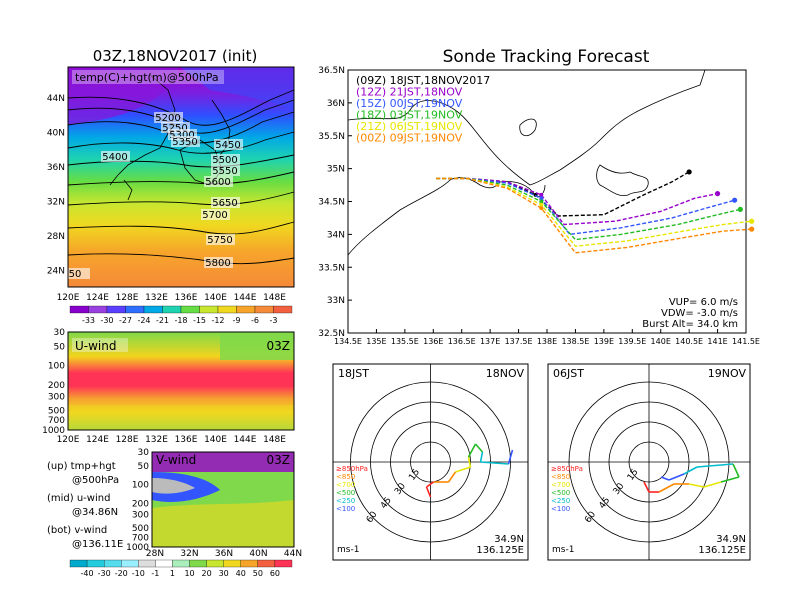  I want to click on lon-tick: 137E, so click(490, 341).